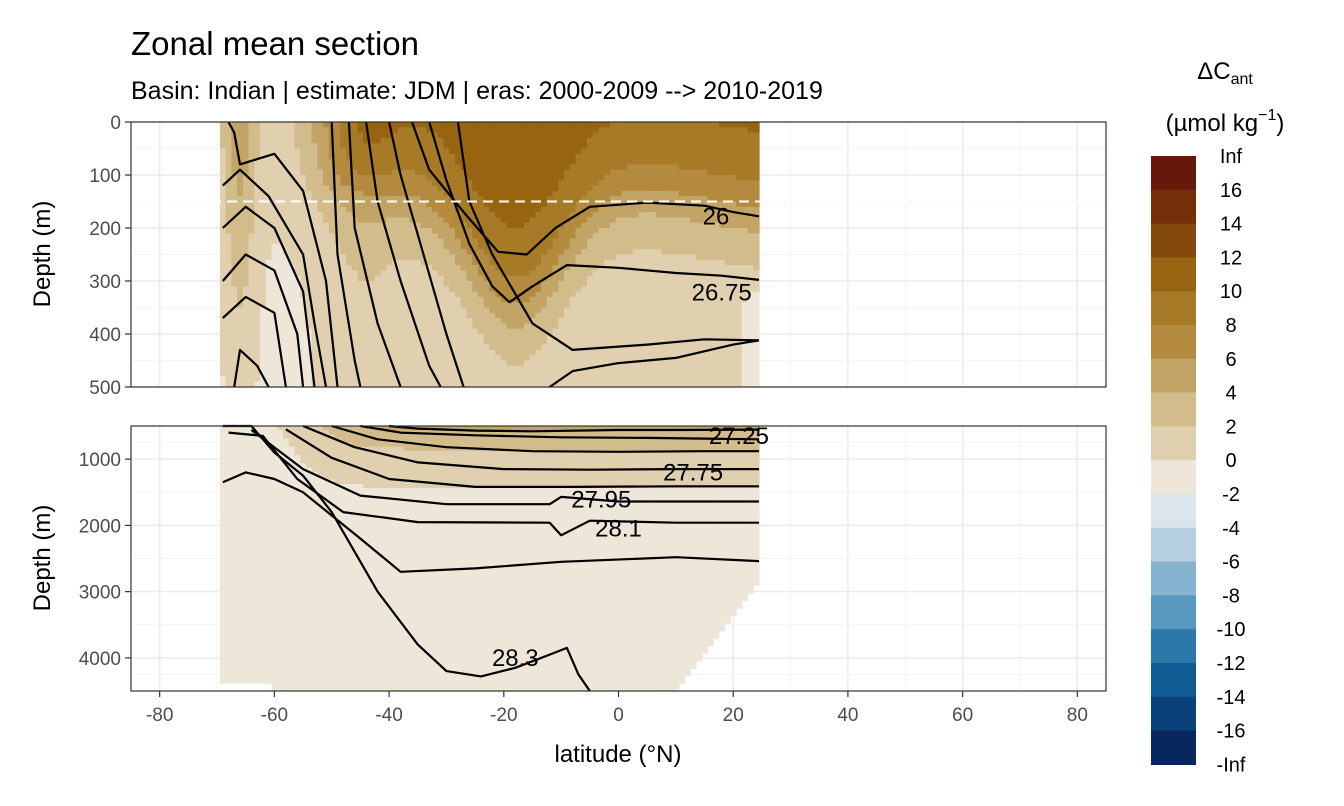  What do you see at coordinates (654, 363) in the screenshot?
I see `isopycnal-contour` at bounding box center [654, 363].